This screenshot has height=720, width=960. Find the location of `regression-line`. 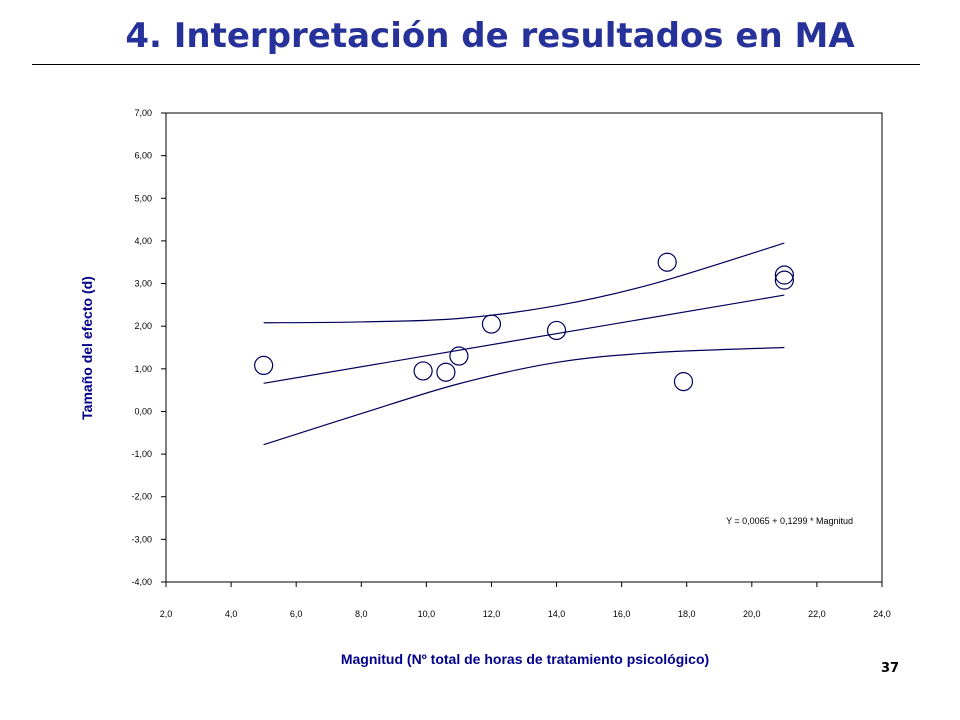

regression-line is located at coordinates (524, 339).